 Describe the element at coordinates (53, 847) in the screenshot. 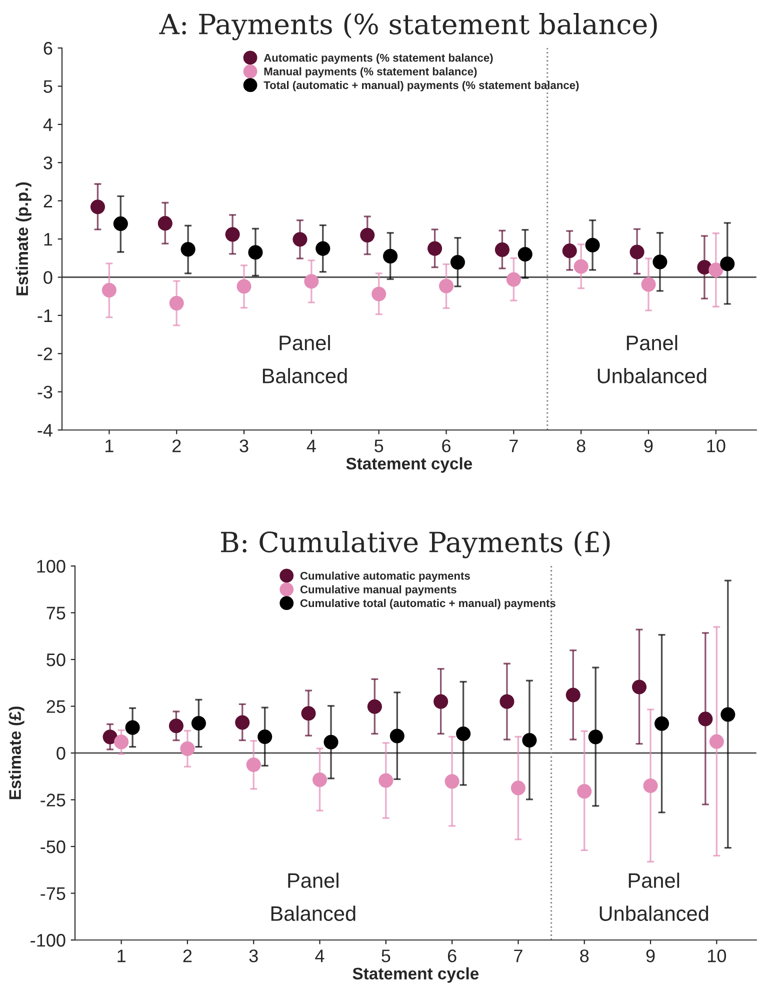

I see `y-tick-label: -50` at that location.